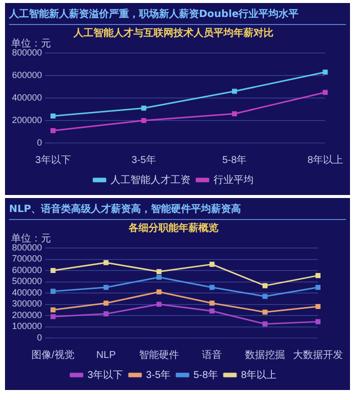 The image size is (355, 400). I want to click on legend-label: 5-8年, so click(206, 374).